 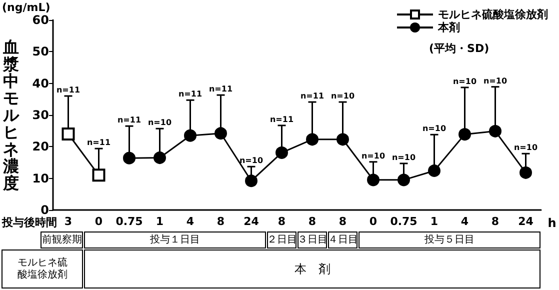 What do you see at coordinates (459, 48) in the screenshot?
I see `annotation: (平均・SD)` at bounding box center [459, 48].